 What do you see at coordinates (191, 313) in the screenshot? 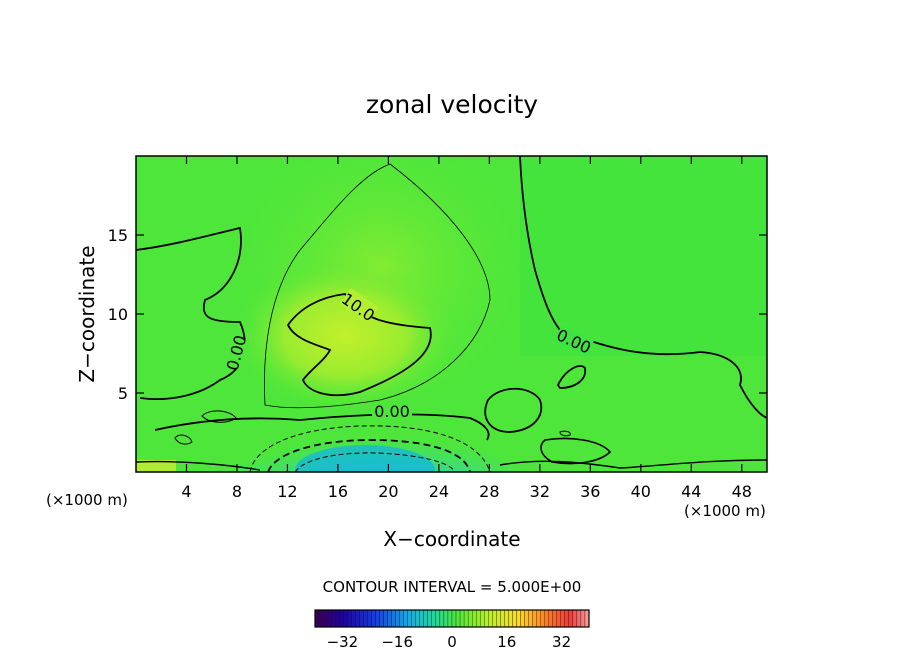
I see `contour-line-zero-left` at bounding box center [191, 313].